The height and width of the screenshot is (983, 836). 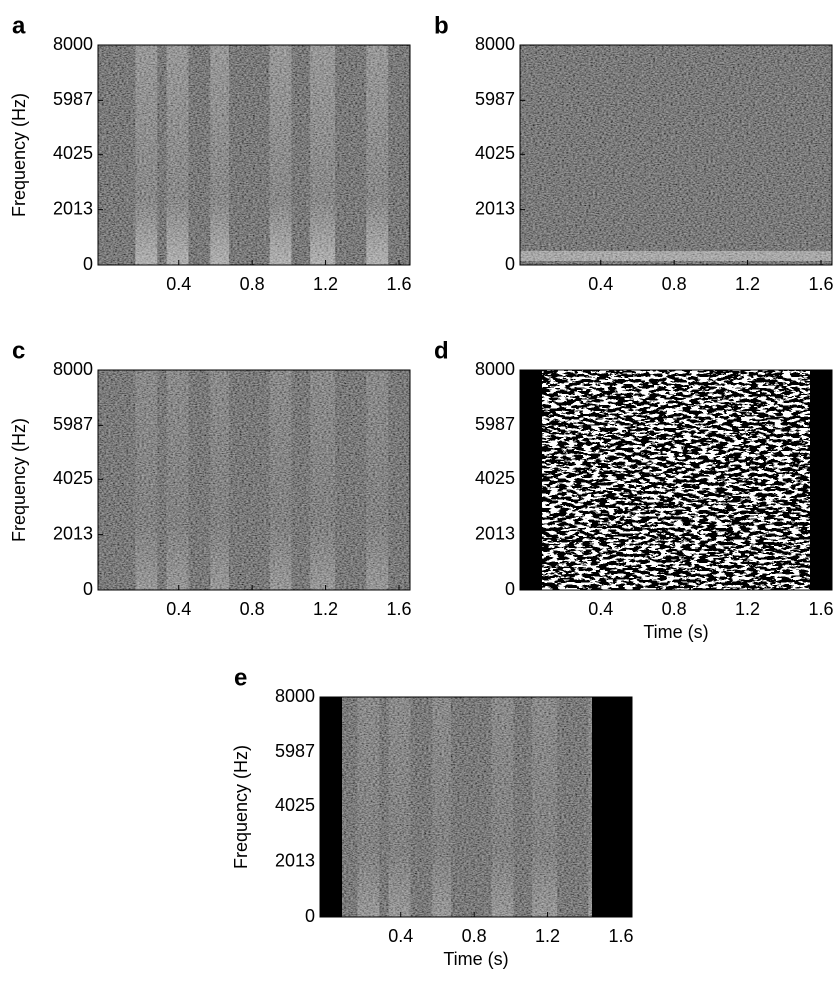 I want to click on panel-label: c, so click(x=18, y=350).